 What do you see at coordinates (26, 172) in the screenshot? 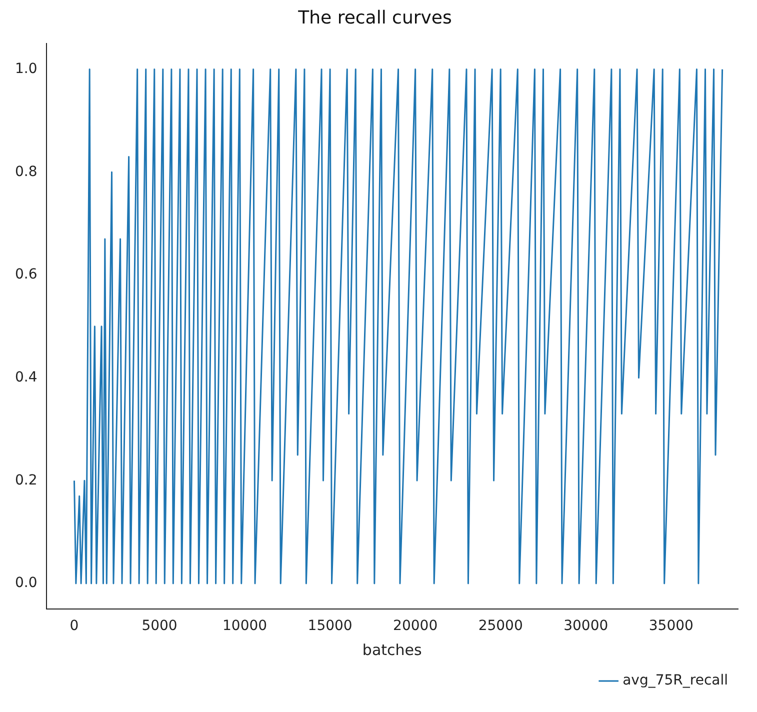
I see `y-tick-label: 0.8` at bounding box center [26, 172].